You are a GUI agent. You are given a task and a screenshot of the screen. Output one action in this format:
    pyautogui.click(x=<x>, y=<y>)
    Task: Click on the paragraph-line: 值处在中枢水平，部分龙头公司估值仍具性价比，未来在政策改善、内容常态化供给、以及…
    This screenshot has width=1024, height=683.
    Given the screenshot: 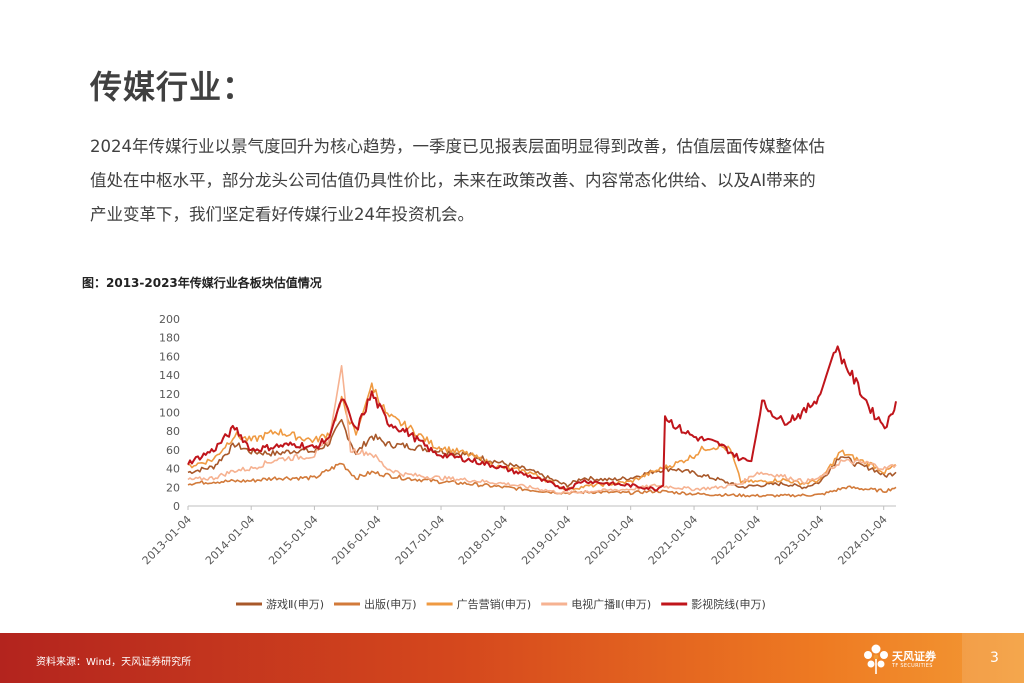 What is the action you would take?
    pyautogui.click(x=453, y=180)
    